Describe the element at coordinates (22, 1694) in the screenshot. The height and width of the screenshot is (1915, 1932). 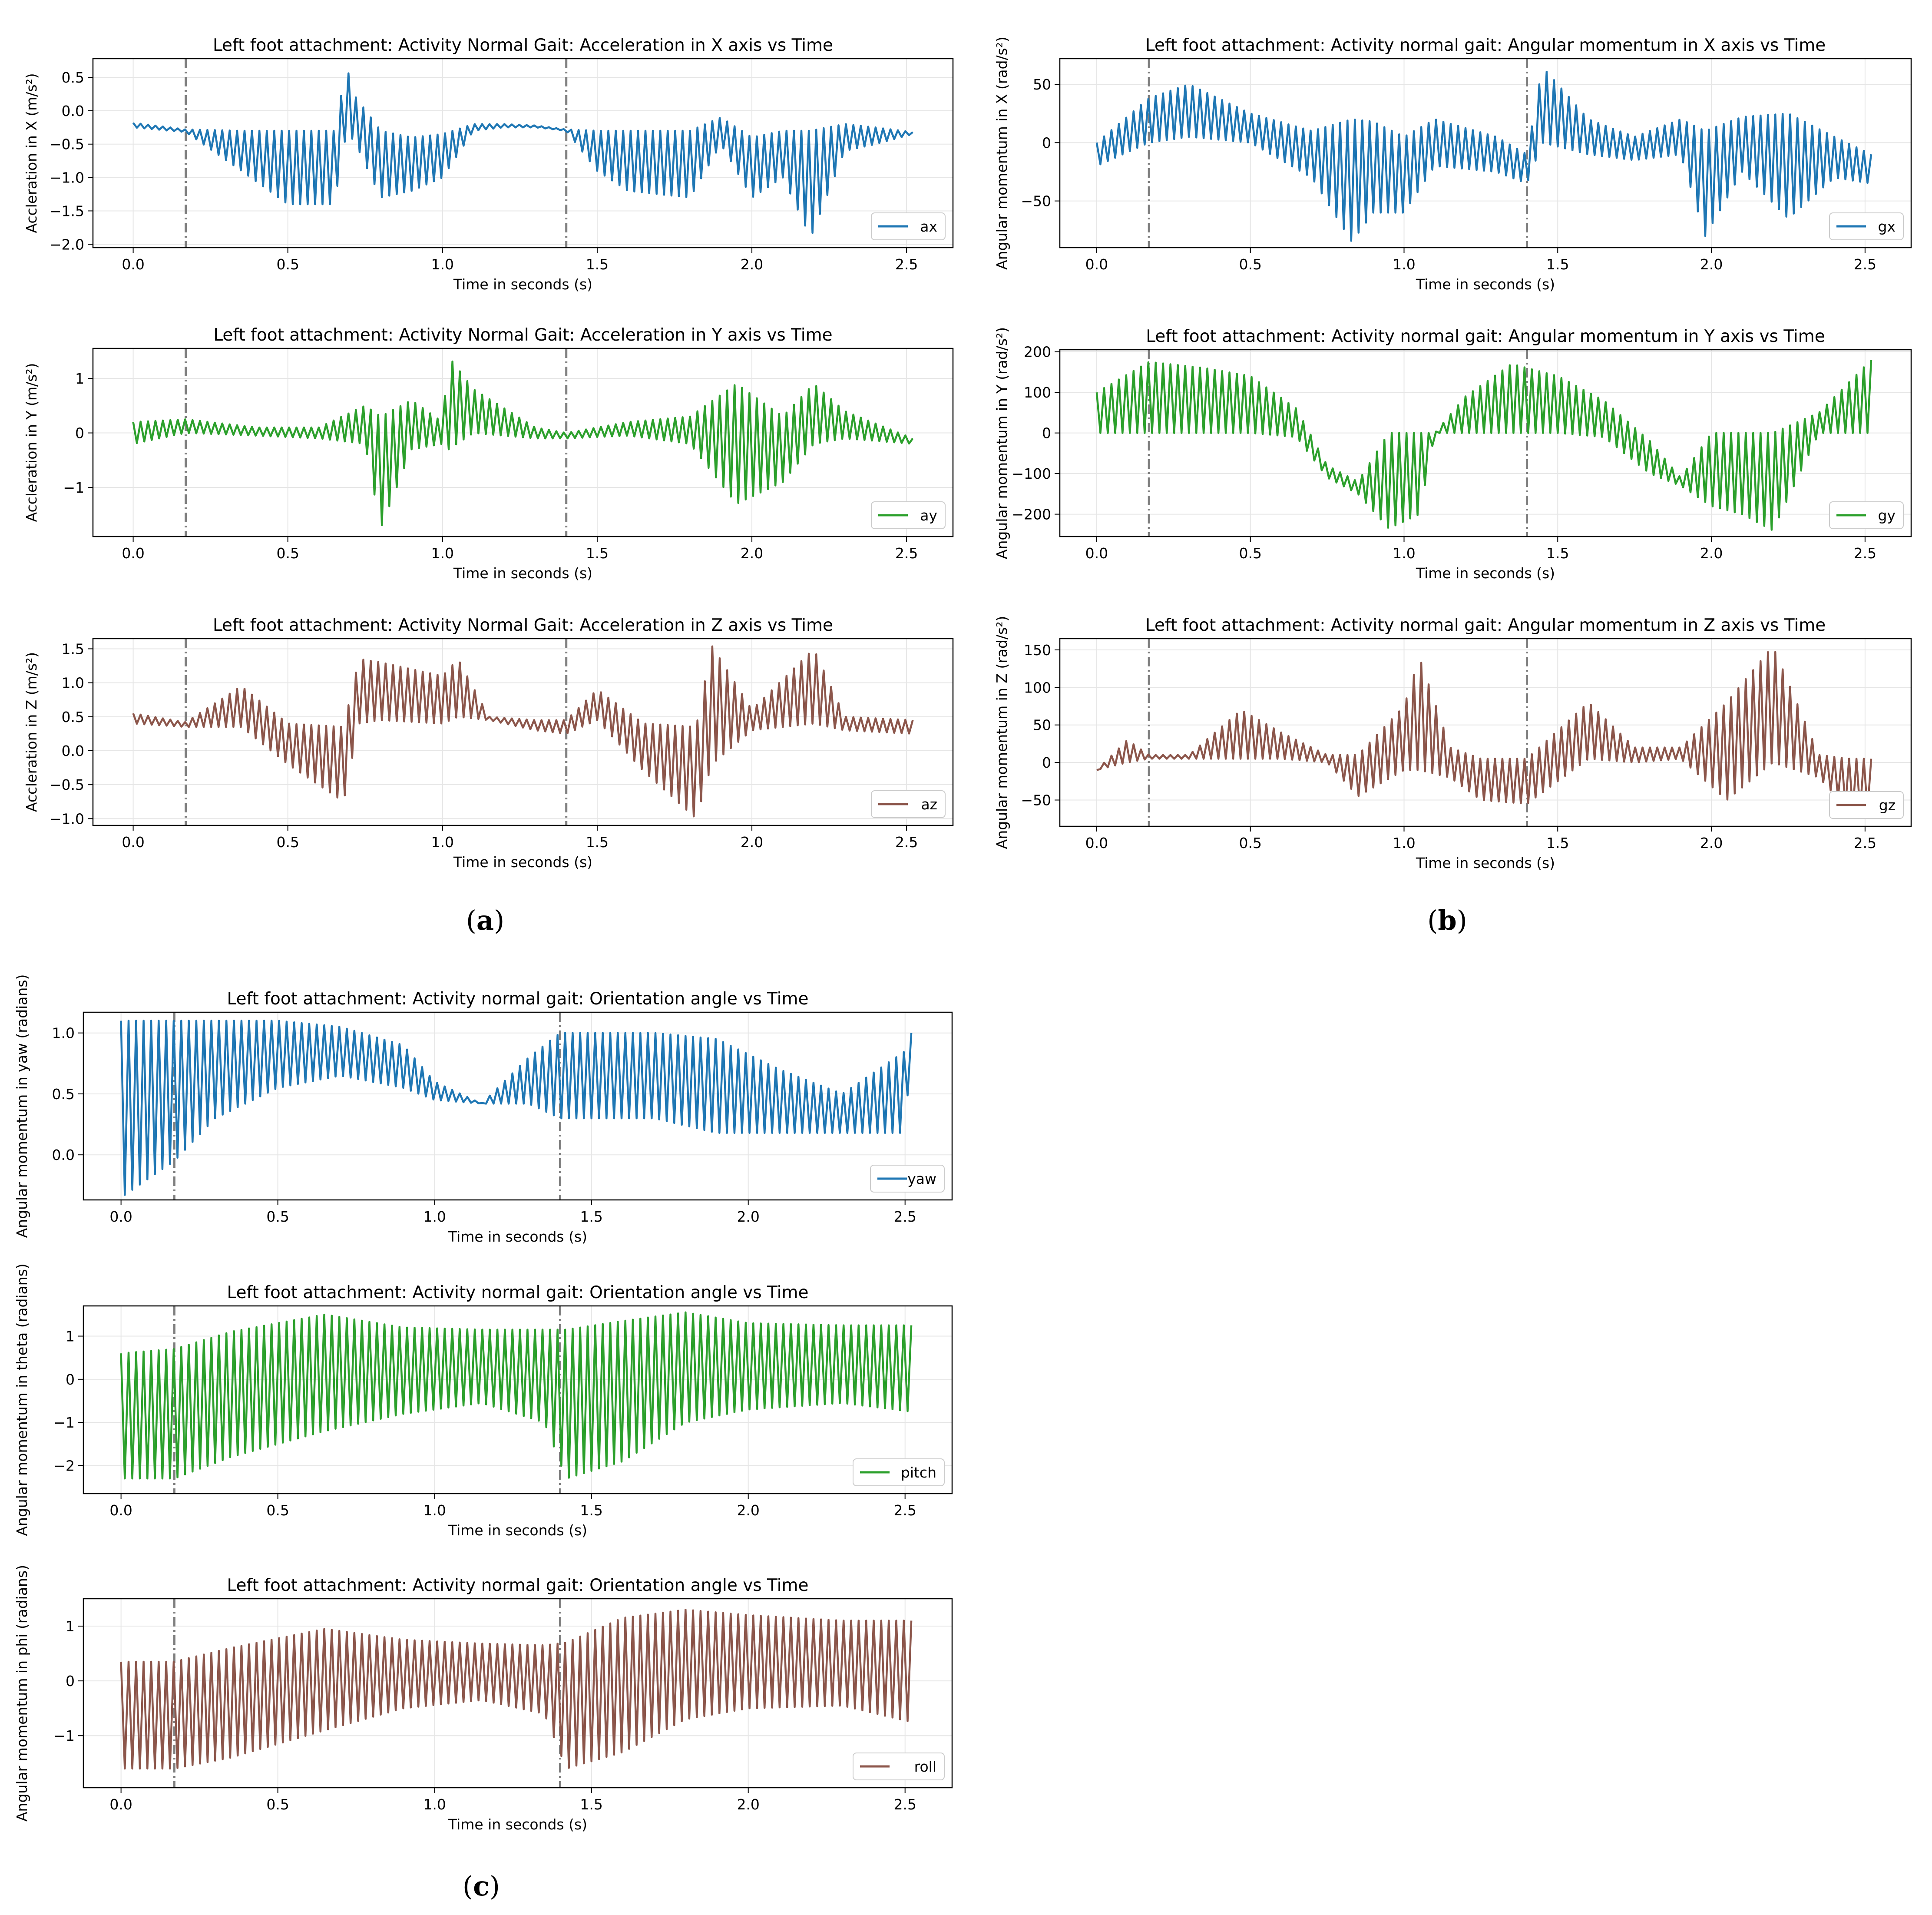
I see `y-axis-label: Angular momentum in phi (radians)` at that location.